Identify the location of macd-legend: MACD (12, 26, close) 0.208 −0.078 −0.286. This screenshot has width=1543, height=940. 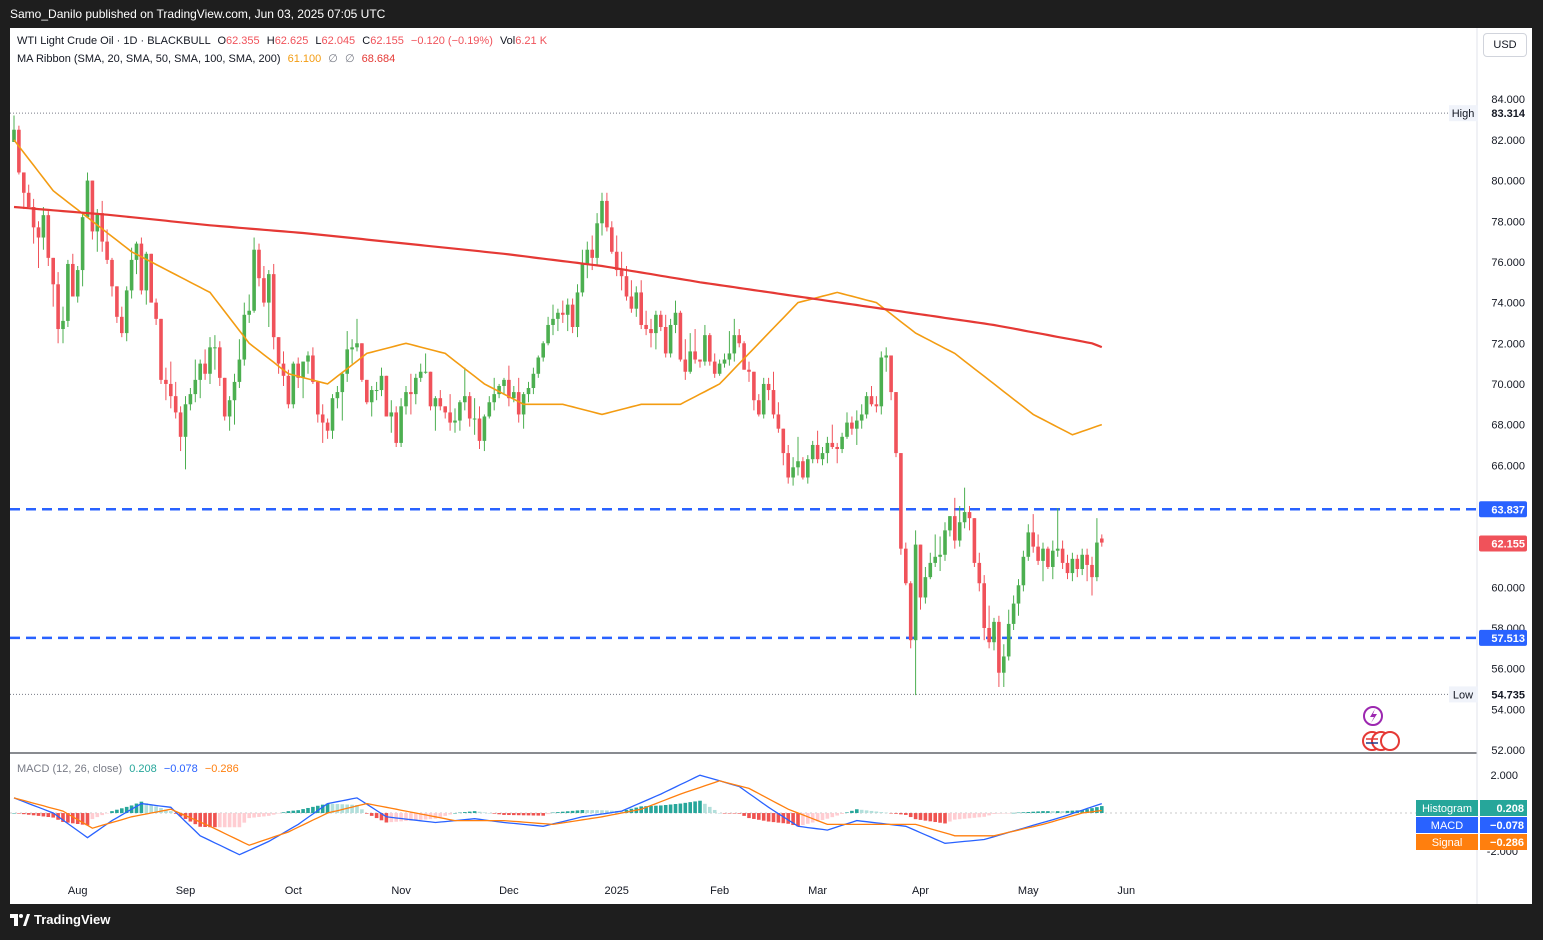
(128, 769).